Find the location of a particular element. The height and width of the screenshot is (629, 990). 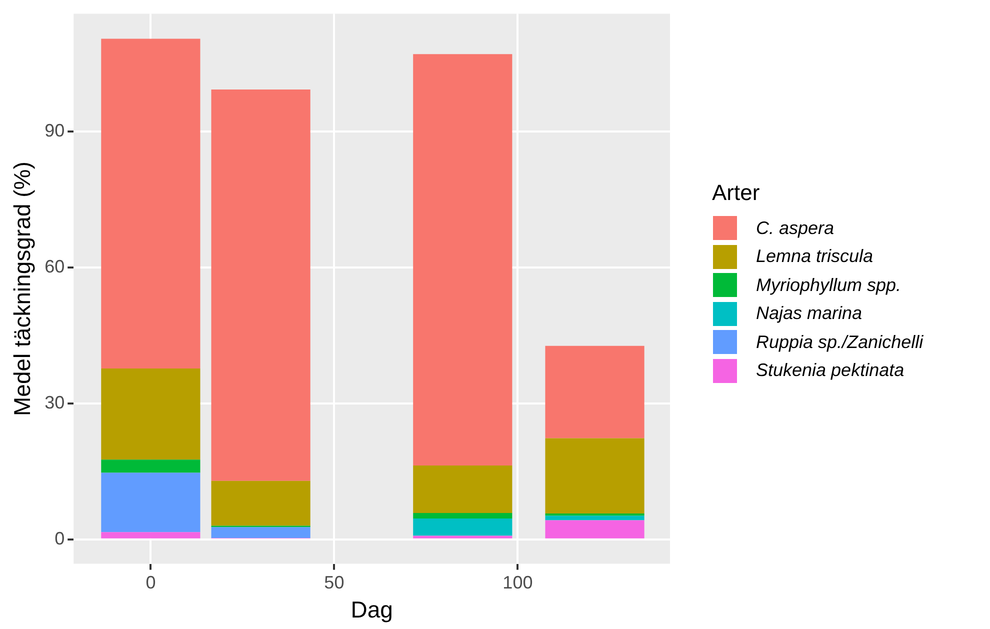

y-tick-label: 60 is located at coordinates (54, 266).